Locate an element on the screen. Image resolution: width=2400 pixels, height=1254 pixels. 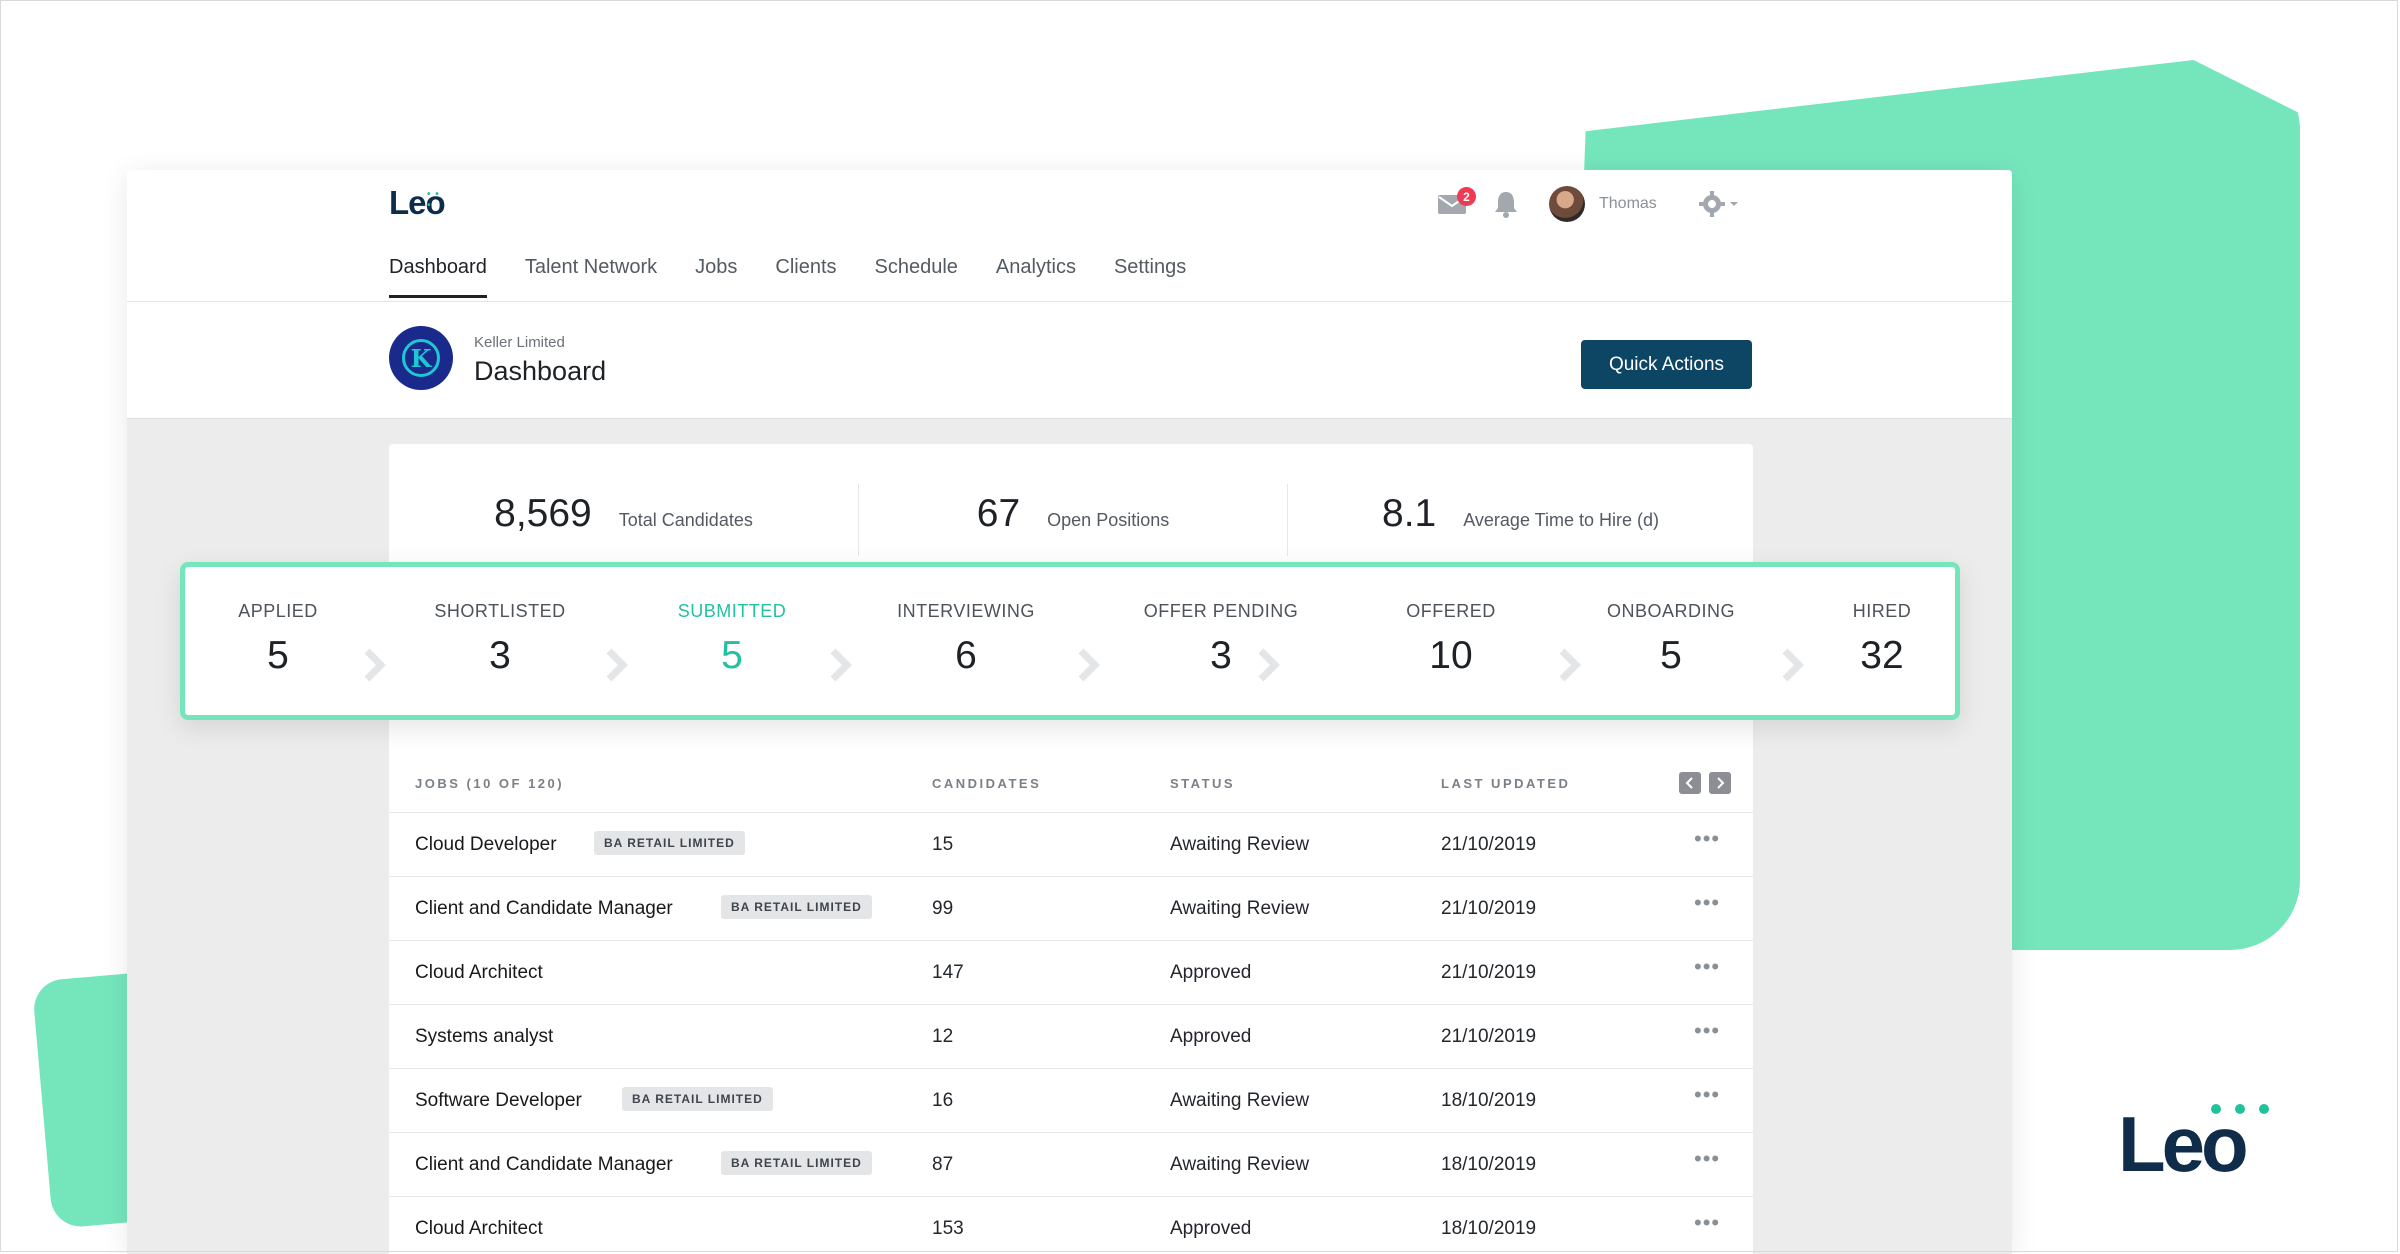
candidates-count: 153 is located at coordinates (948, 1228).